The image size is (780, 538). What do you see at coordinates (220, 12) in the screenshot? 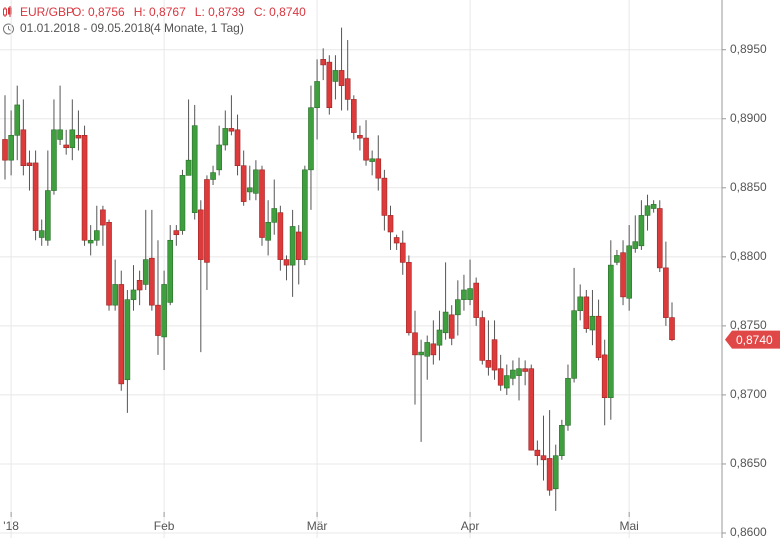
I see `ohlc-label: L: 0,8739` at bounding box center [220, 12].